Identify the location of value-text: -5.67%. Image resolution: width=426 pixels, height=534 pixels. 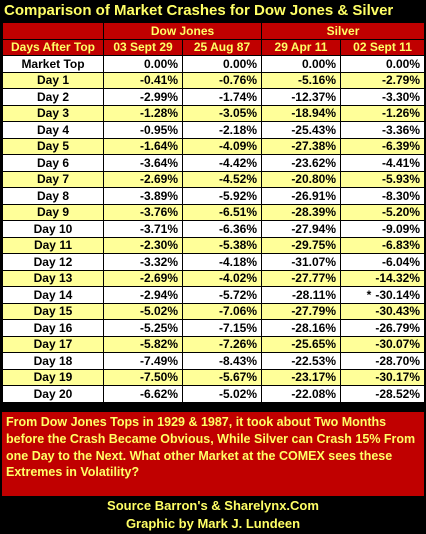
(238, 377).